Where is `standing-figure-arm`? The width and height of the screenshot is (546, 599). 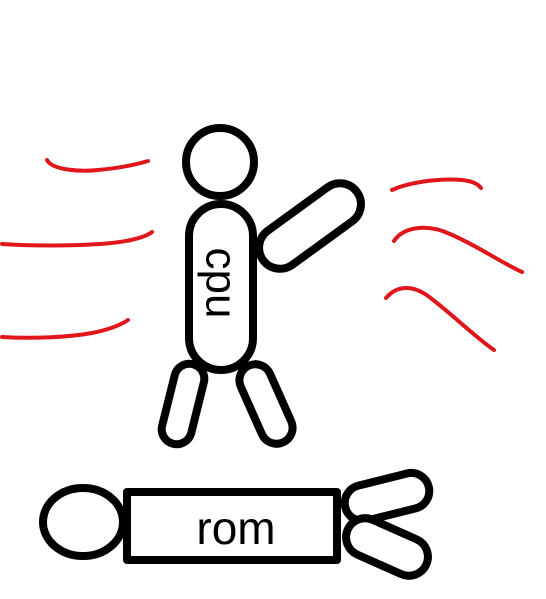
standing-figure-arm is located at coordinates (310, 226).